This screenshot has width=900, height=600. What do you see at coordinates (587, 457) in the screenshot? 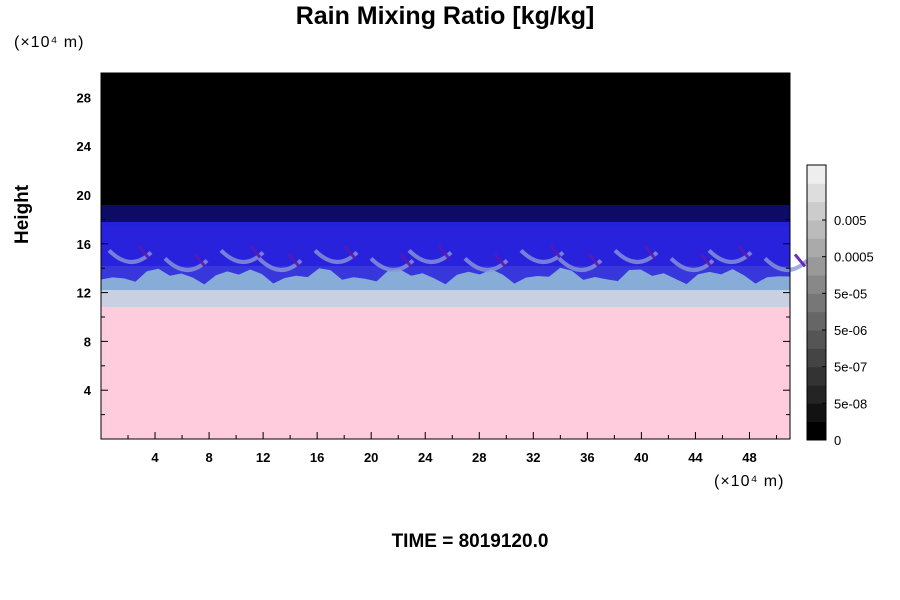
I see `x-tick-label: 36` at bounding box center [587, 457].